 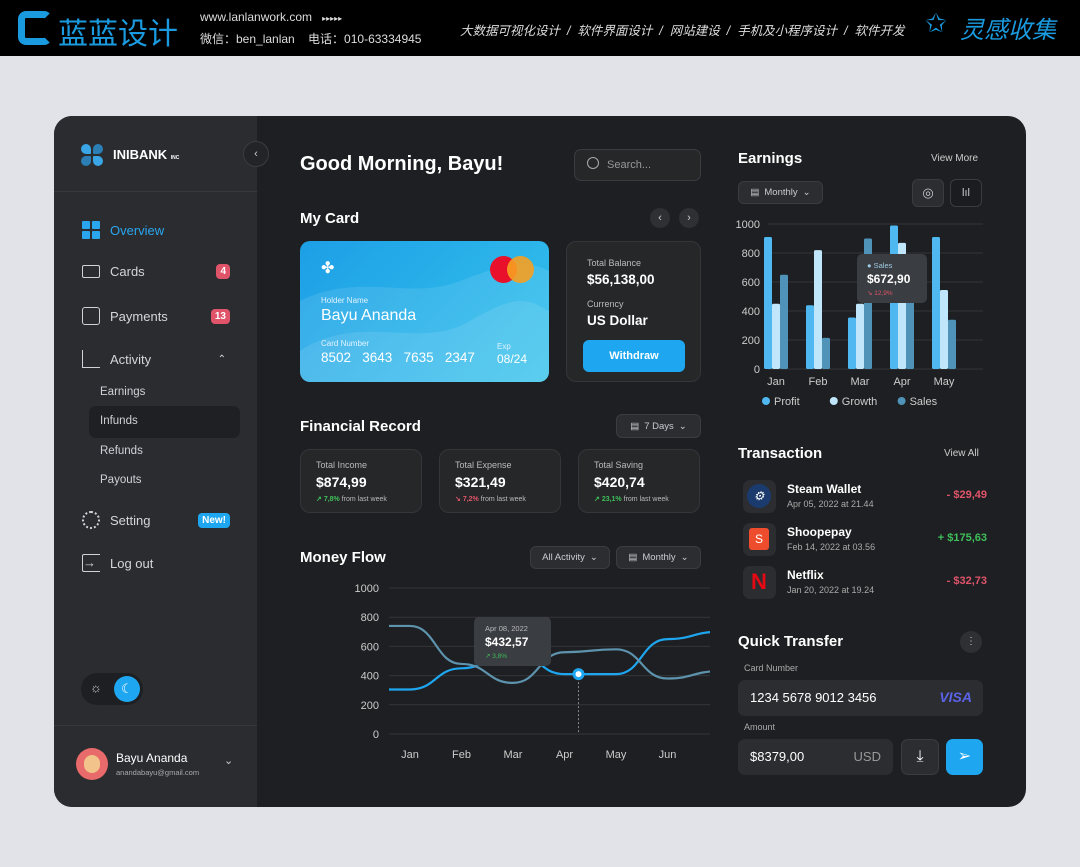 I want to click on exp-label: Exp, so click(x=504, y=346).